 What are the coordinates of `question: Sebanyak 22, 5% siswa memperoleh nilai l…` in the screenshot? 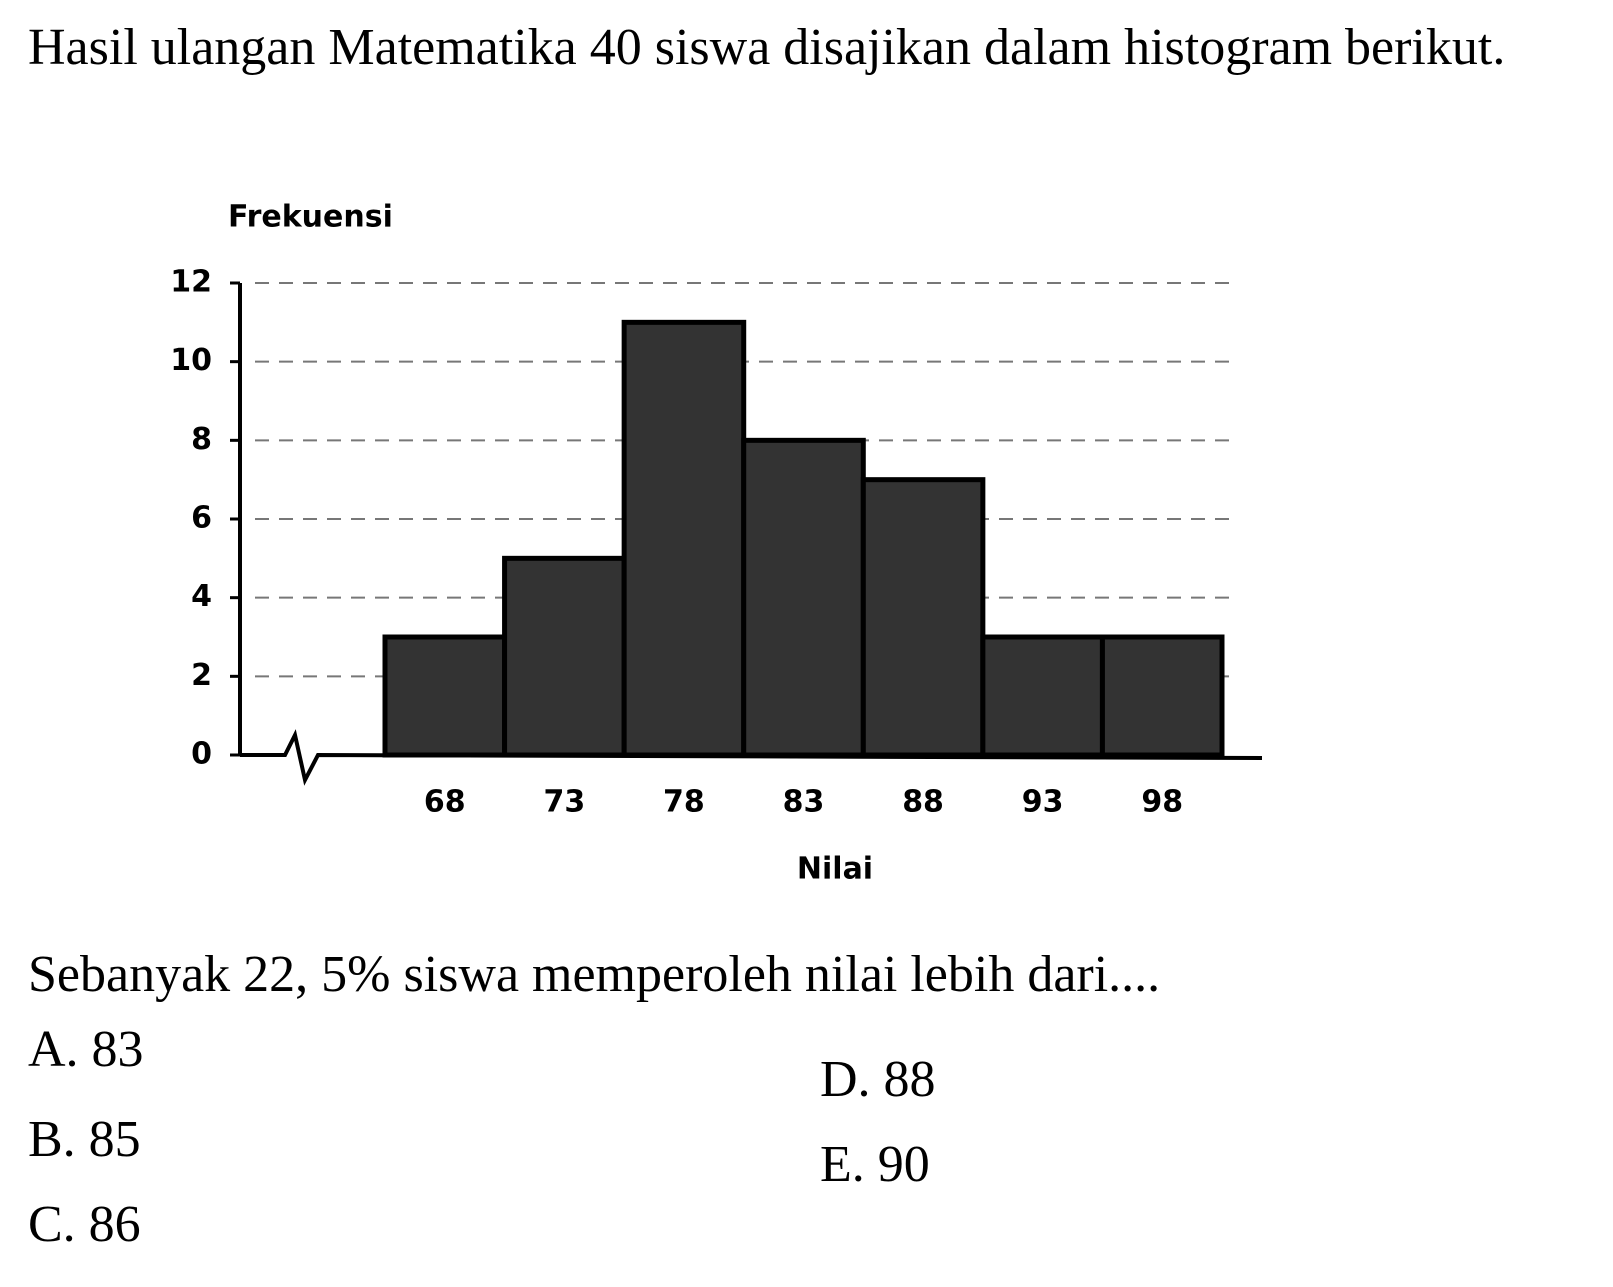 It's located at (594, 974).